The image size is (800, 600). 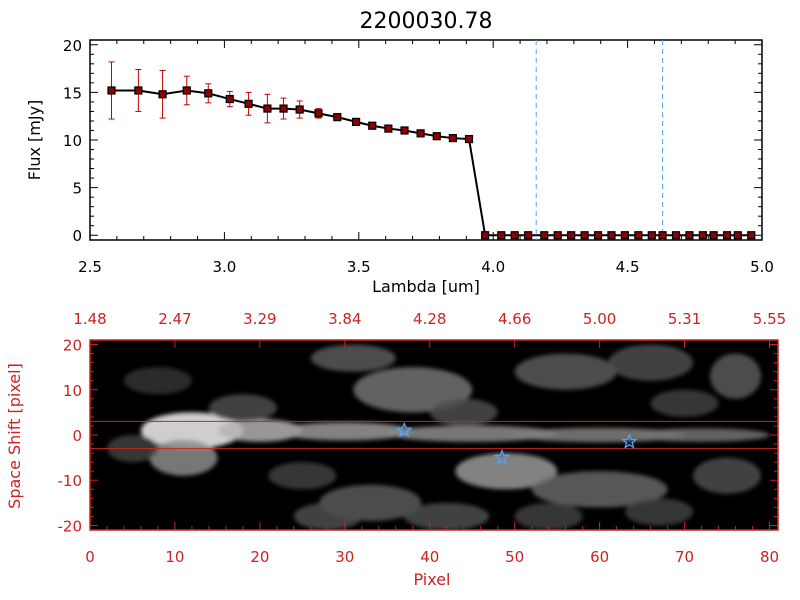 What do you see at coordinates (70, 481) in the screenshot?
I see `shift-tick-label: -10` at bounding box center [70, 481].